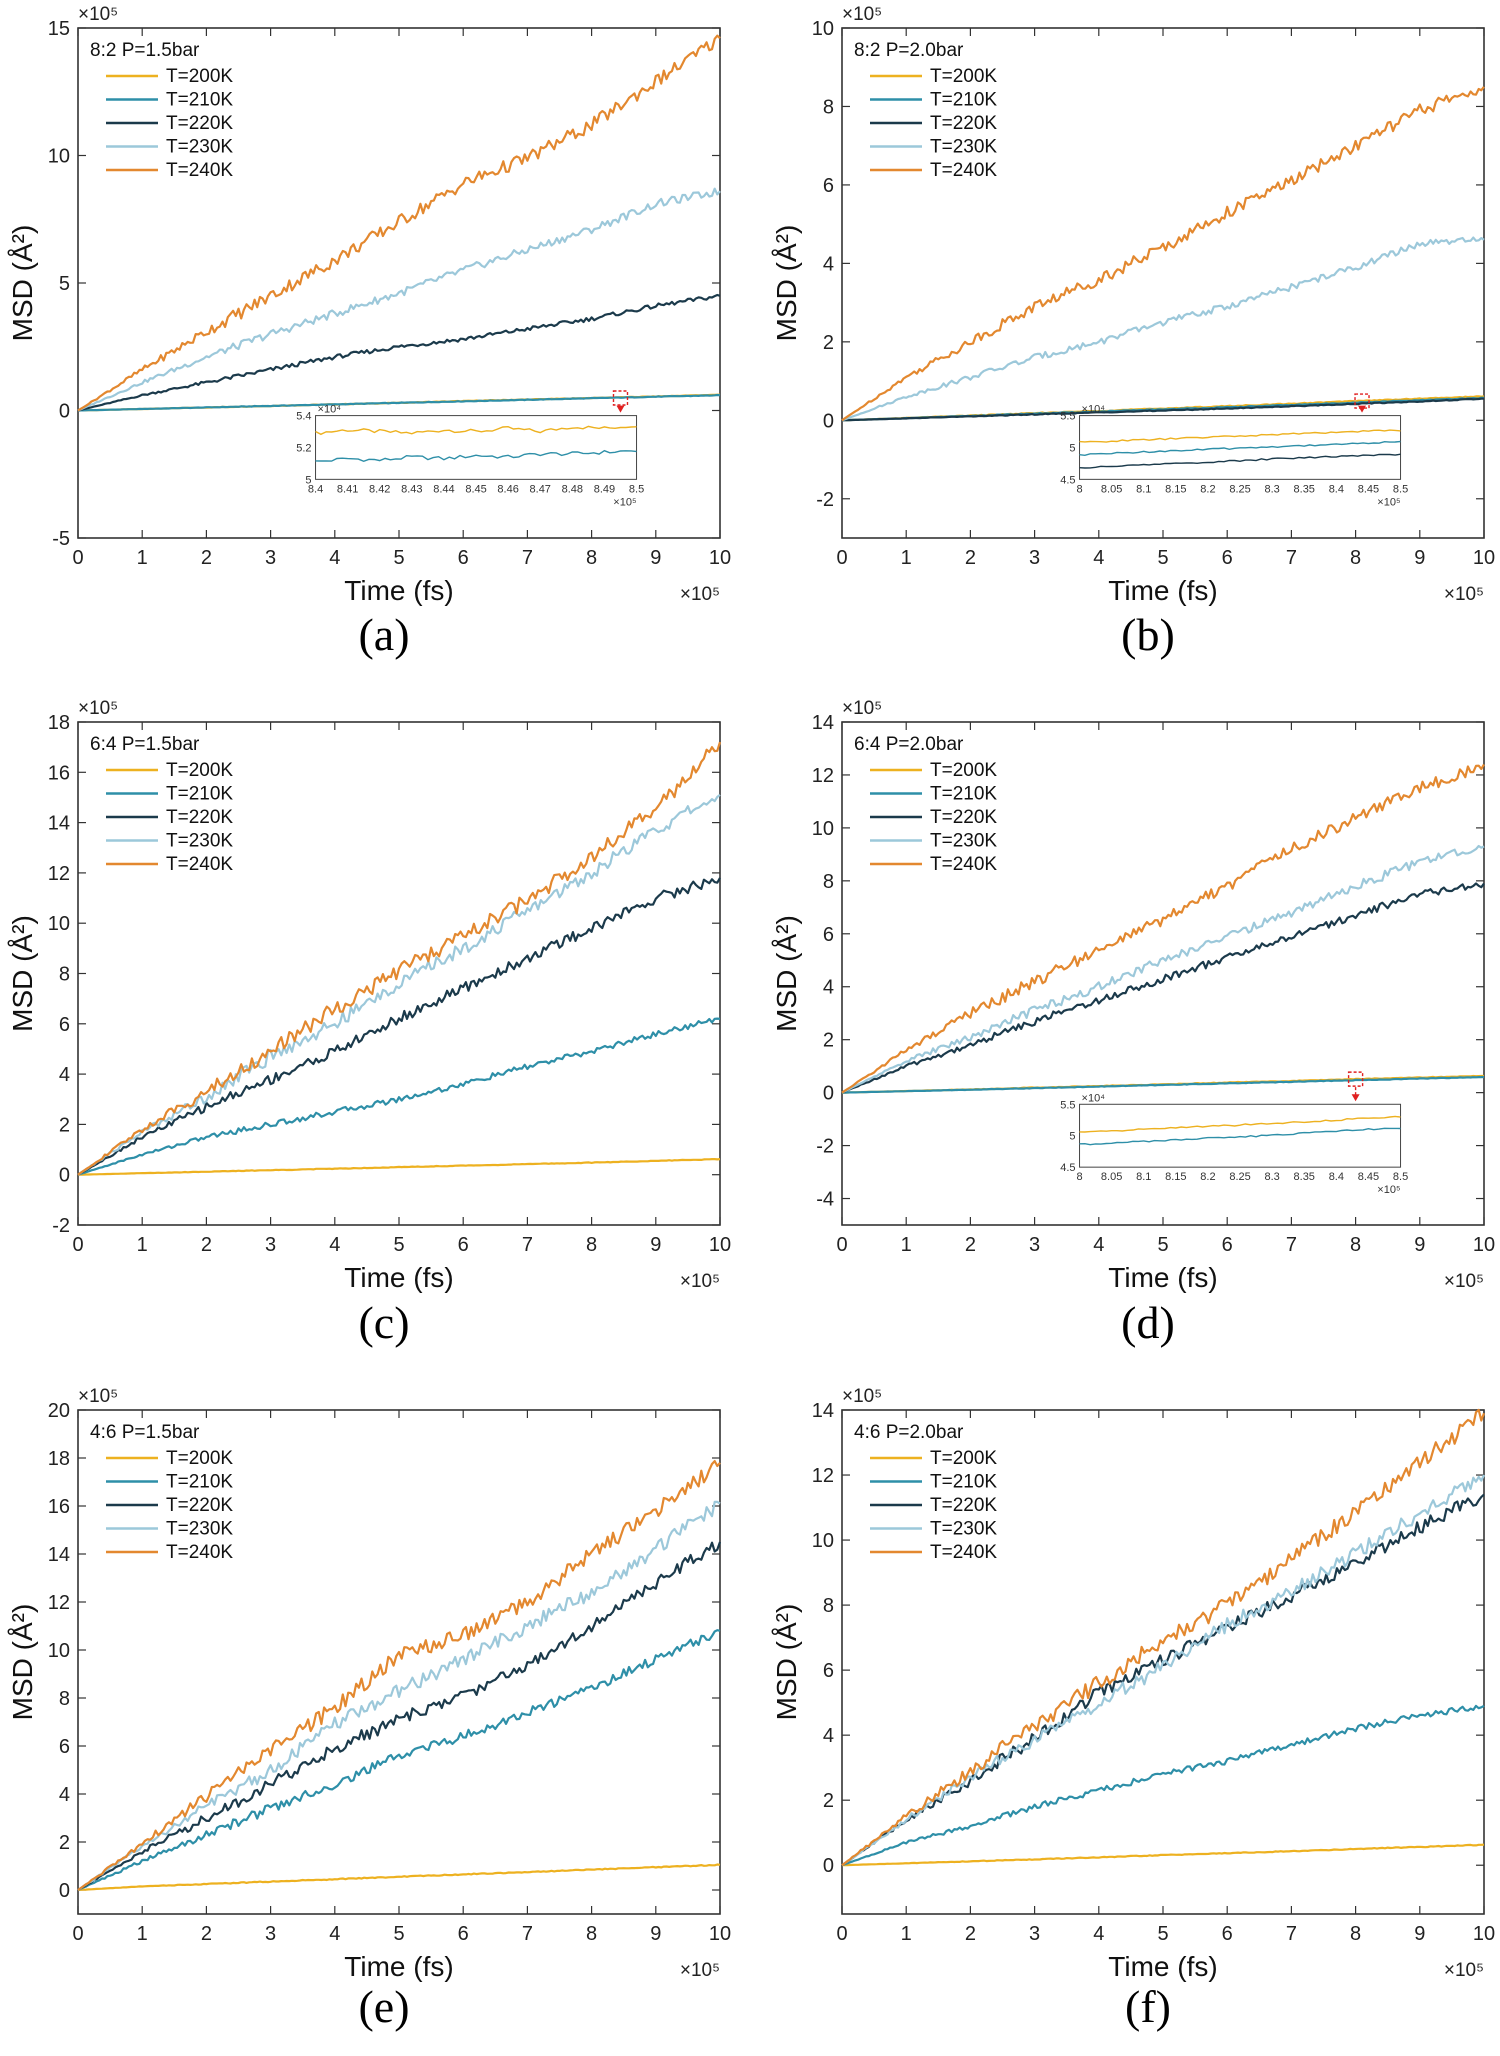 The image size is (1500, 2056). What do you see at coordinates (383, 2006) in the screenshot?
I see `panel-caption: (e)` at bounding box center [383, 2006].